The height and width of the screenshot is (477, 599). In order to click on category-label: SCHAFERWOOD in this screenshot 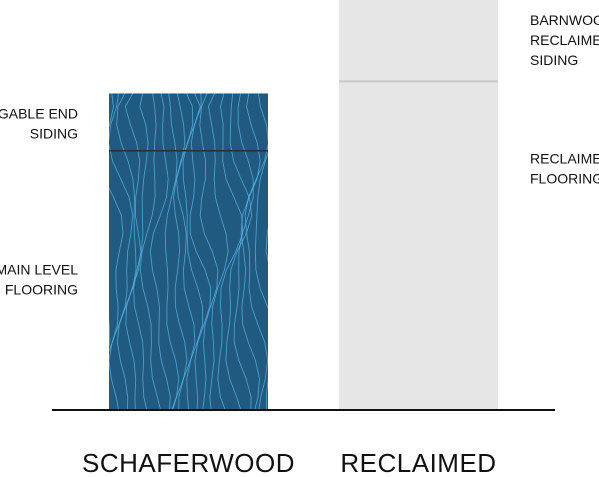, I will do `click(188, 462)`.